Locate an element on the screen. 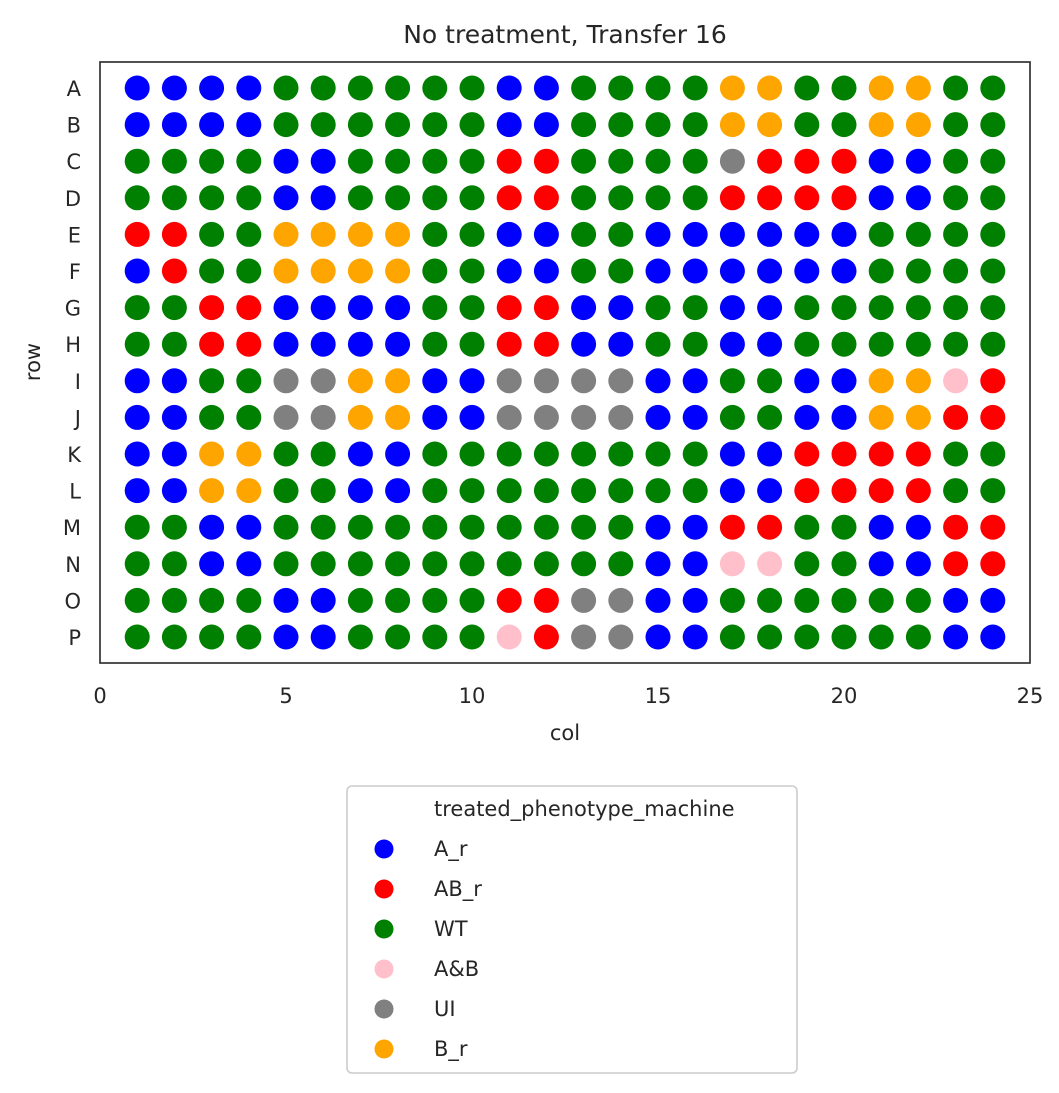 This screenshot has height=1093, width=1059. point-N7 is located at coordinates (360, 564).